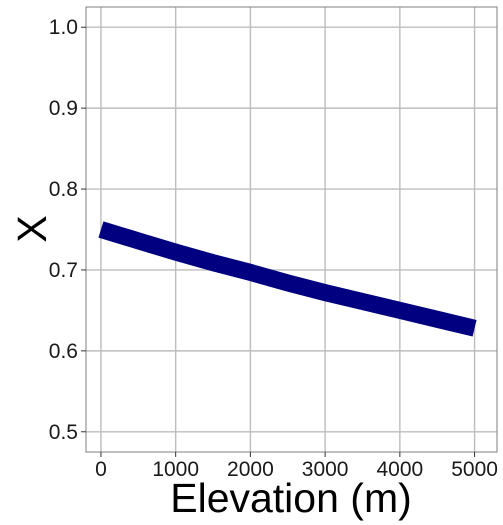  I want to click on x-tick-label-3: 3000, so click(325, 469).